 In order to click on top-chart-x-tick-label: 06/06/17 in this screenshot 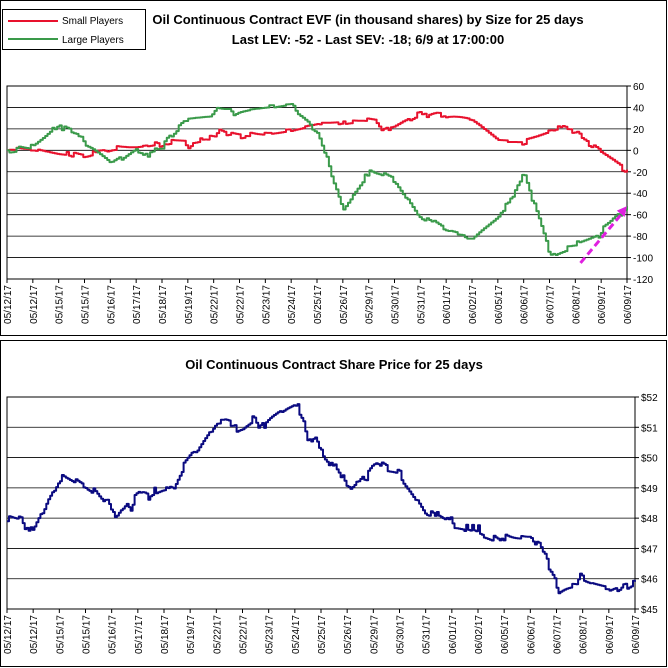, I will do `click(525, 304)`.